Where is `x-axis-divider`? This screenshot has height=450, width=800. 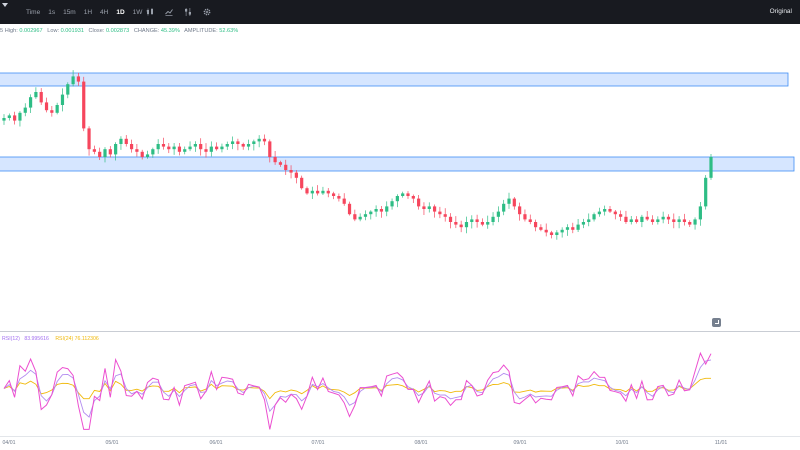
x-axis-divider is located at coordinates (400, 436).